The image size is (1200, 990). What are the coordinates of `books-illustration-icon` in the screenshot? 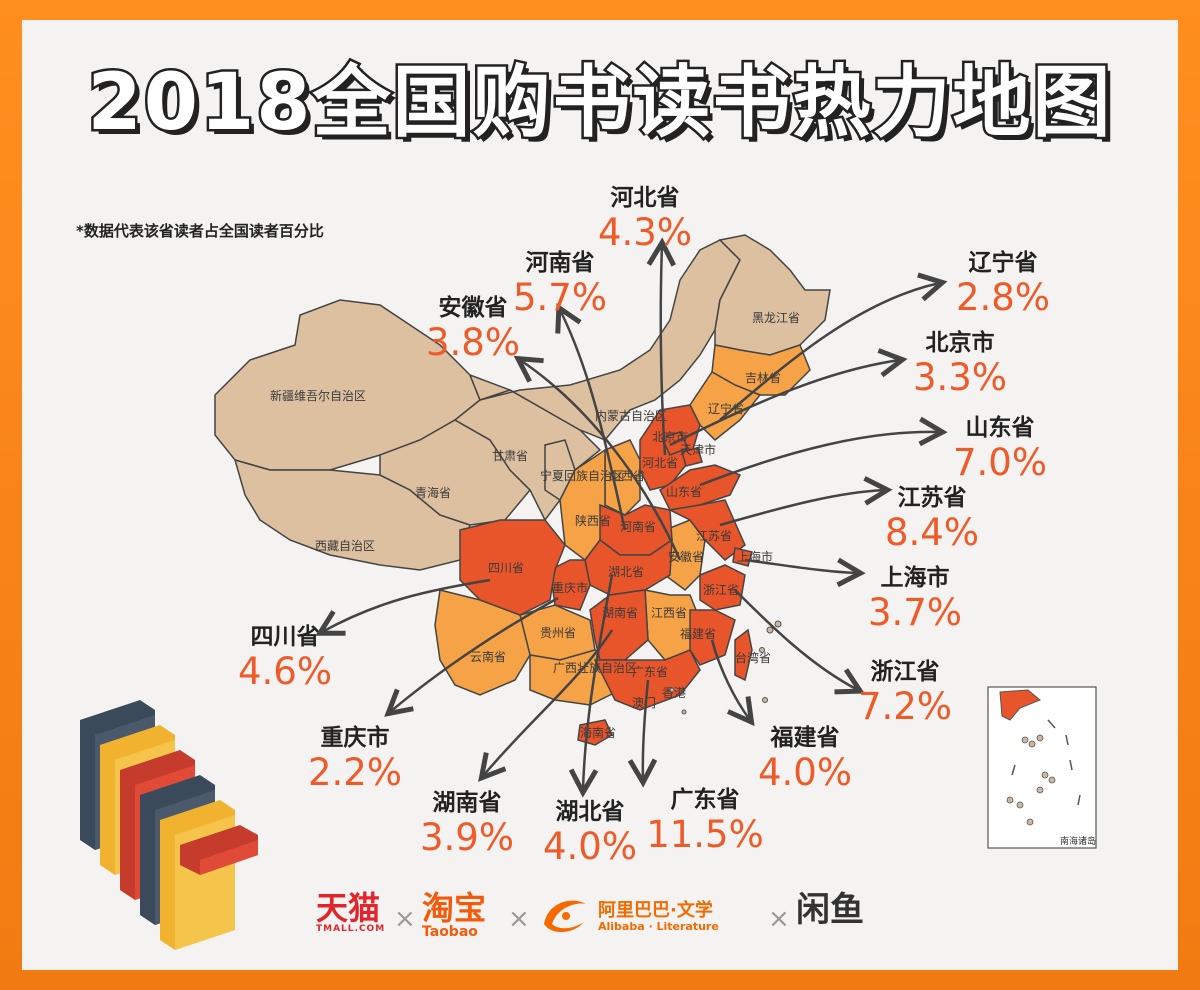 It's located at (169, 825).